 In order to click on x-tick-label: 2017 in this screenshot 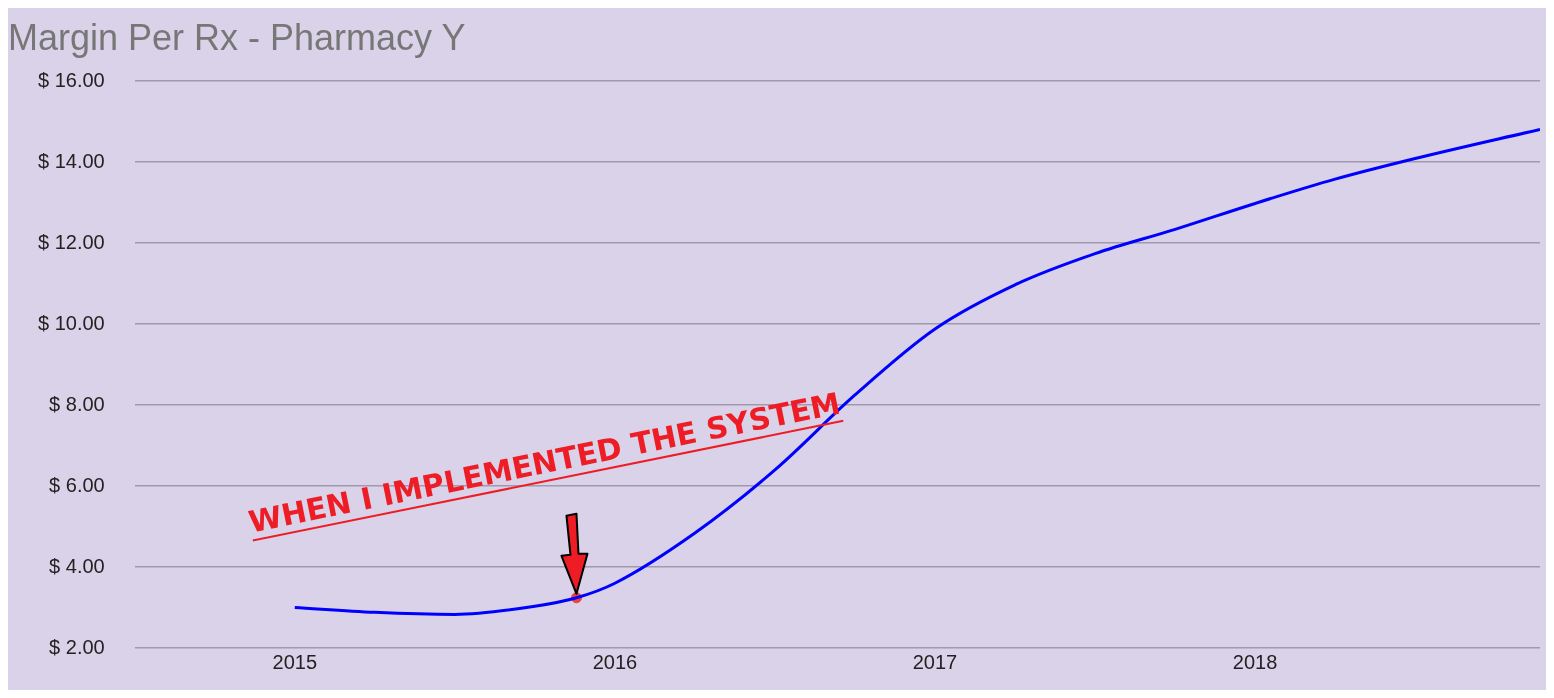, I will do `click(935, 661)`.